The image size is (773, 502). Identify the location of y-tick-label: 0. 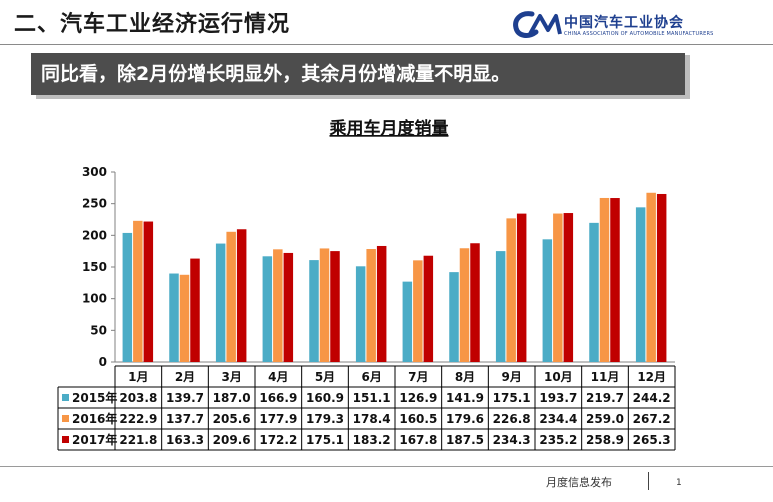
(103, 362).